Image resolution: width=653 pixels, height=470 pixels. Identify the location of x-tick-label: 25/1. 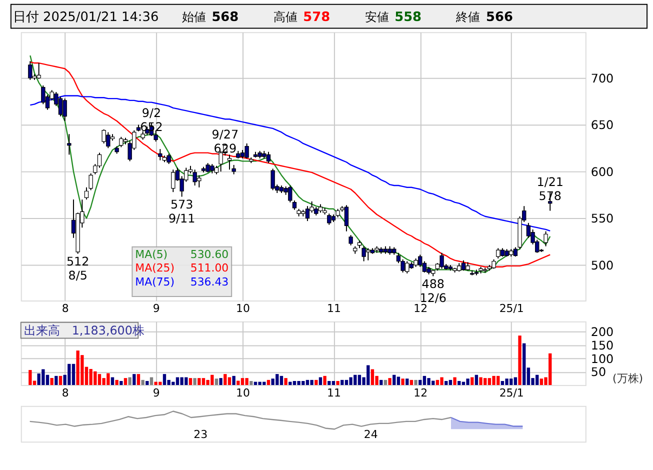
(511, 308).